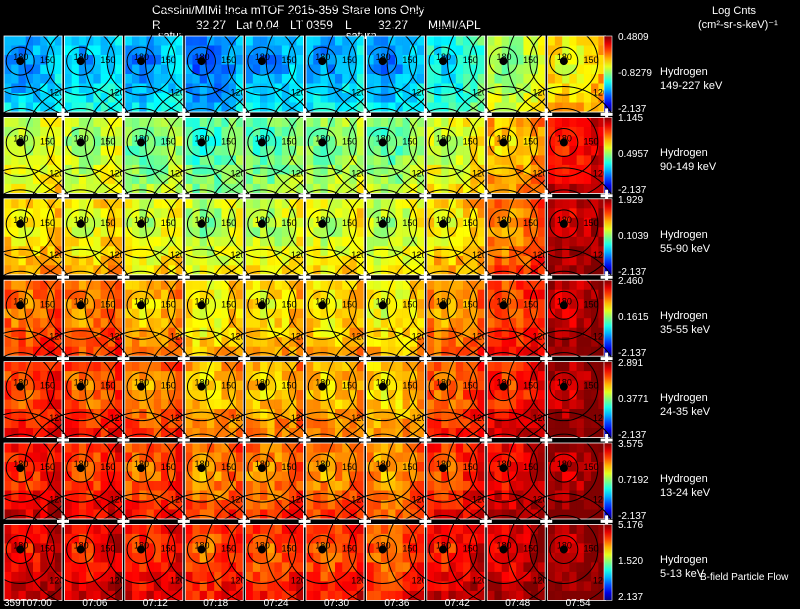 The width and height of the screenshot is (800, 609). Describe the element at coordinates (276, 603) in the screenshot. I see `time-tick-label: 07:24` at that location.